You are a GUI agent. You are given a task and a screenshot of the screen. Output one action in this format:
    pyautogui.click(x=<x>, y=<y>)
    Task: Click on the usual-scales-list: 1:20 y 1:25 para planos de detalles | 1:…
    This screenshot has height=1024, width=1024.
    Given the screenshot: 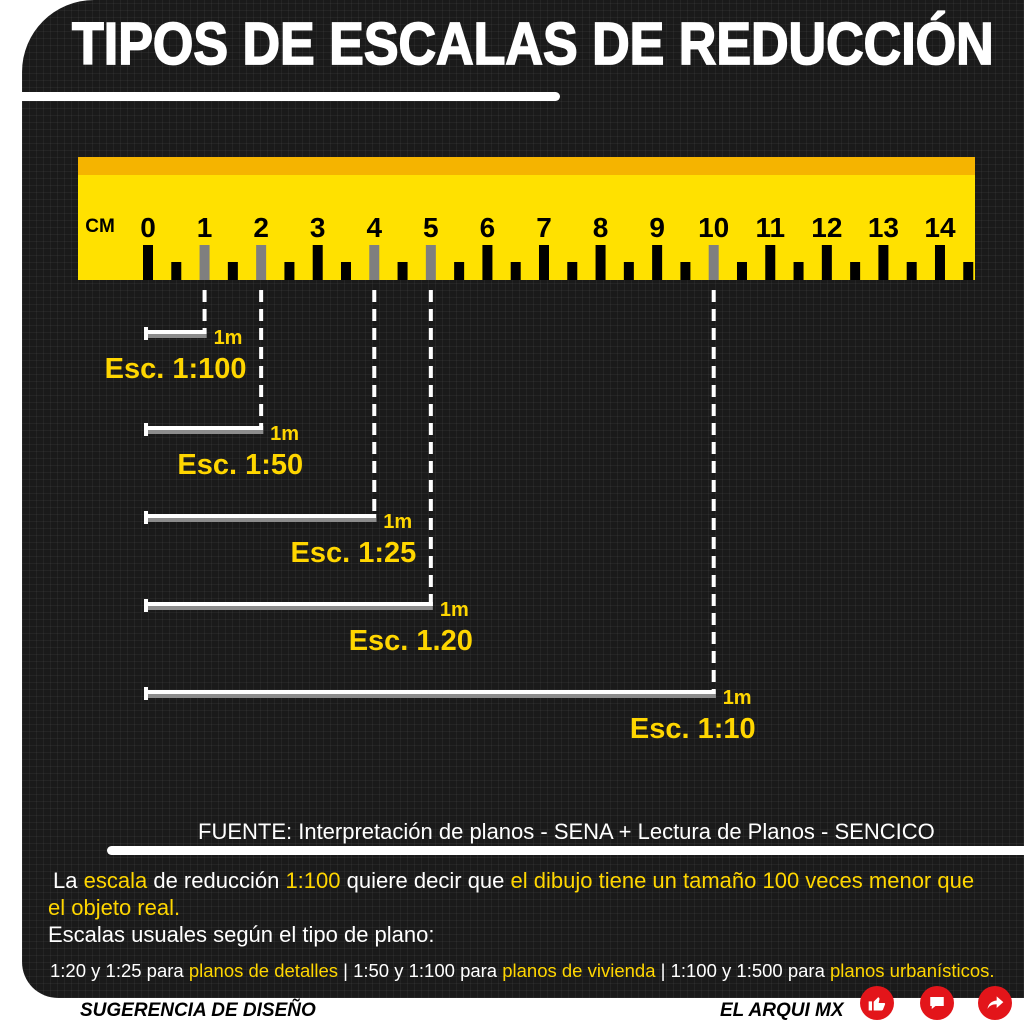 What is the action you would take?
    pyautogui.click(x=522, y=971)
    